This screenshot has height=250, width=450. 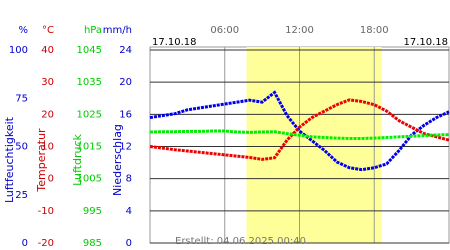 What do you see at coordinates (48, 30) in the screenshot?
I see `axis-unit: °C` at bounding box center [48, 30].